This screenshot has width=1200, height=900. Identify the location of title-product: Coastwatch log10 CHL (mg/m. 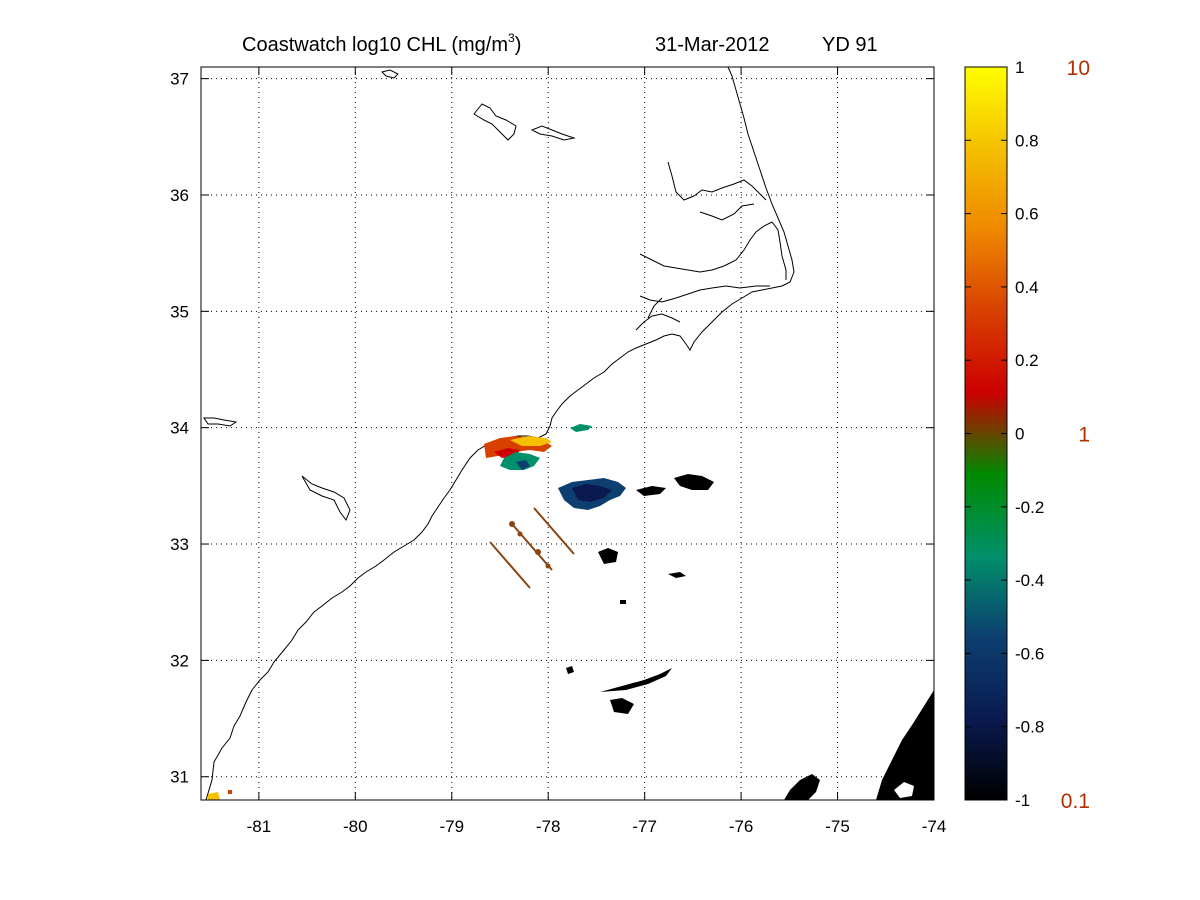
(375, 45).